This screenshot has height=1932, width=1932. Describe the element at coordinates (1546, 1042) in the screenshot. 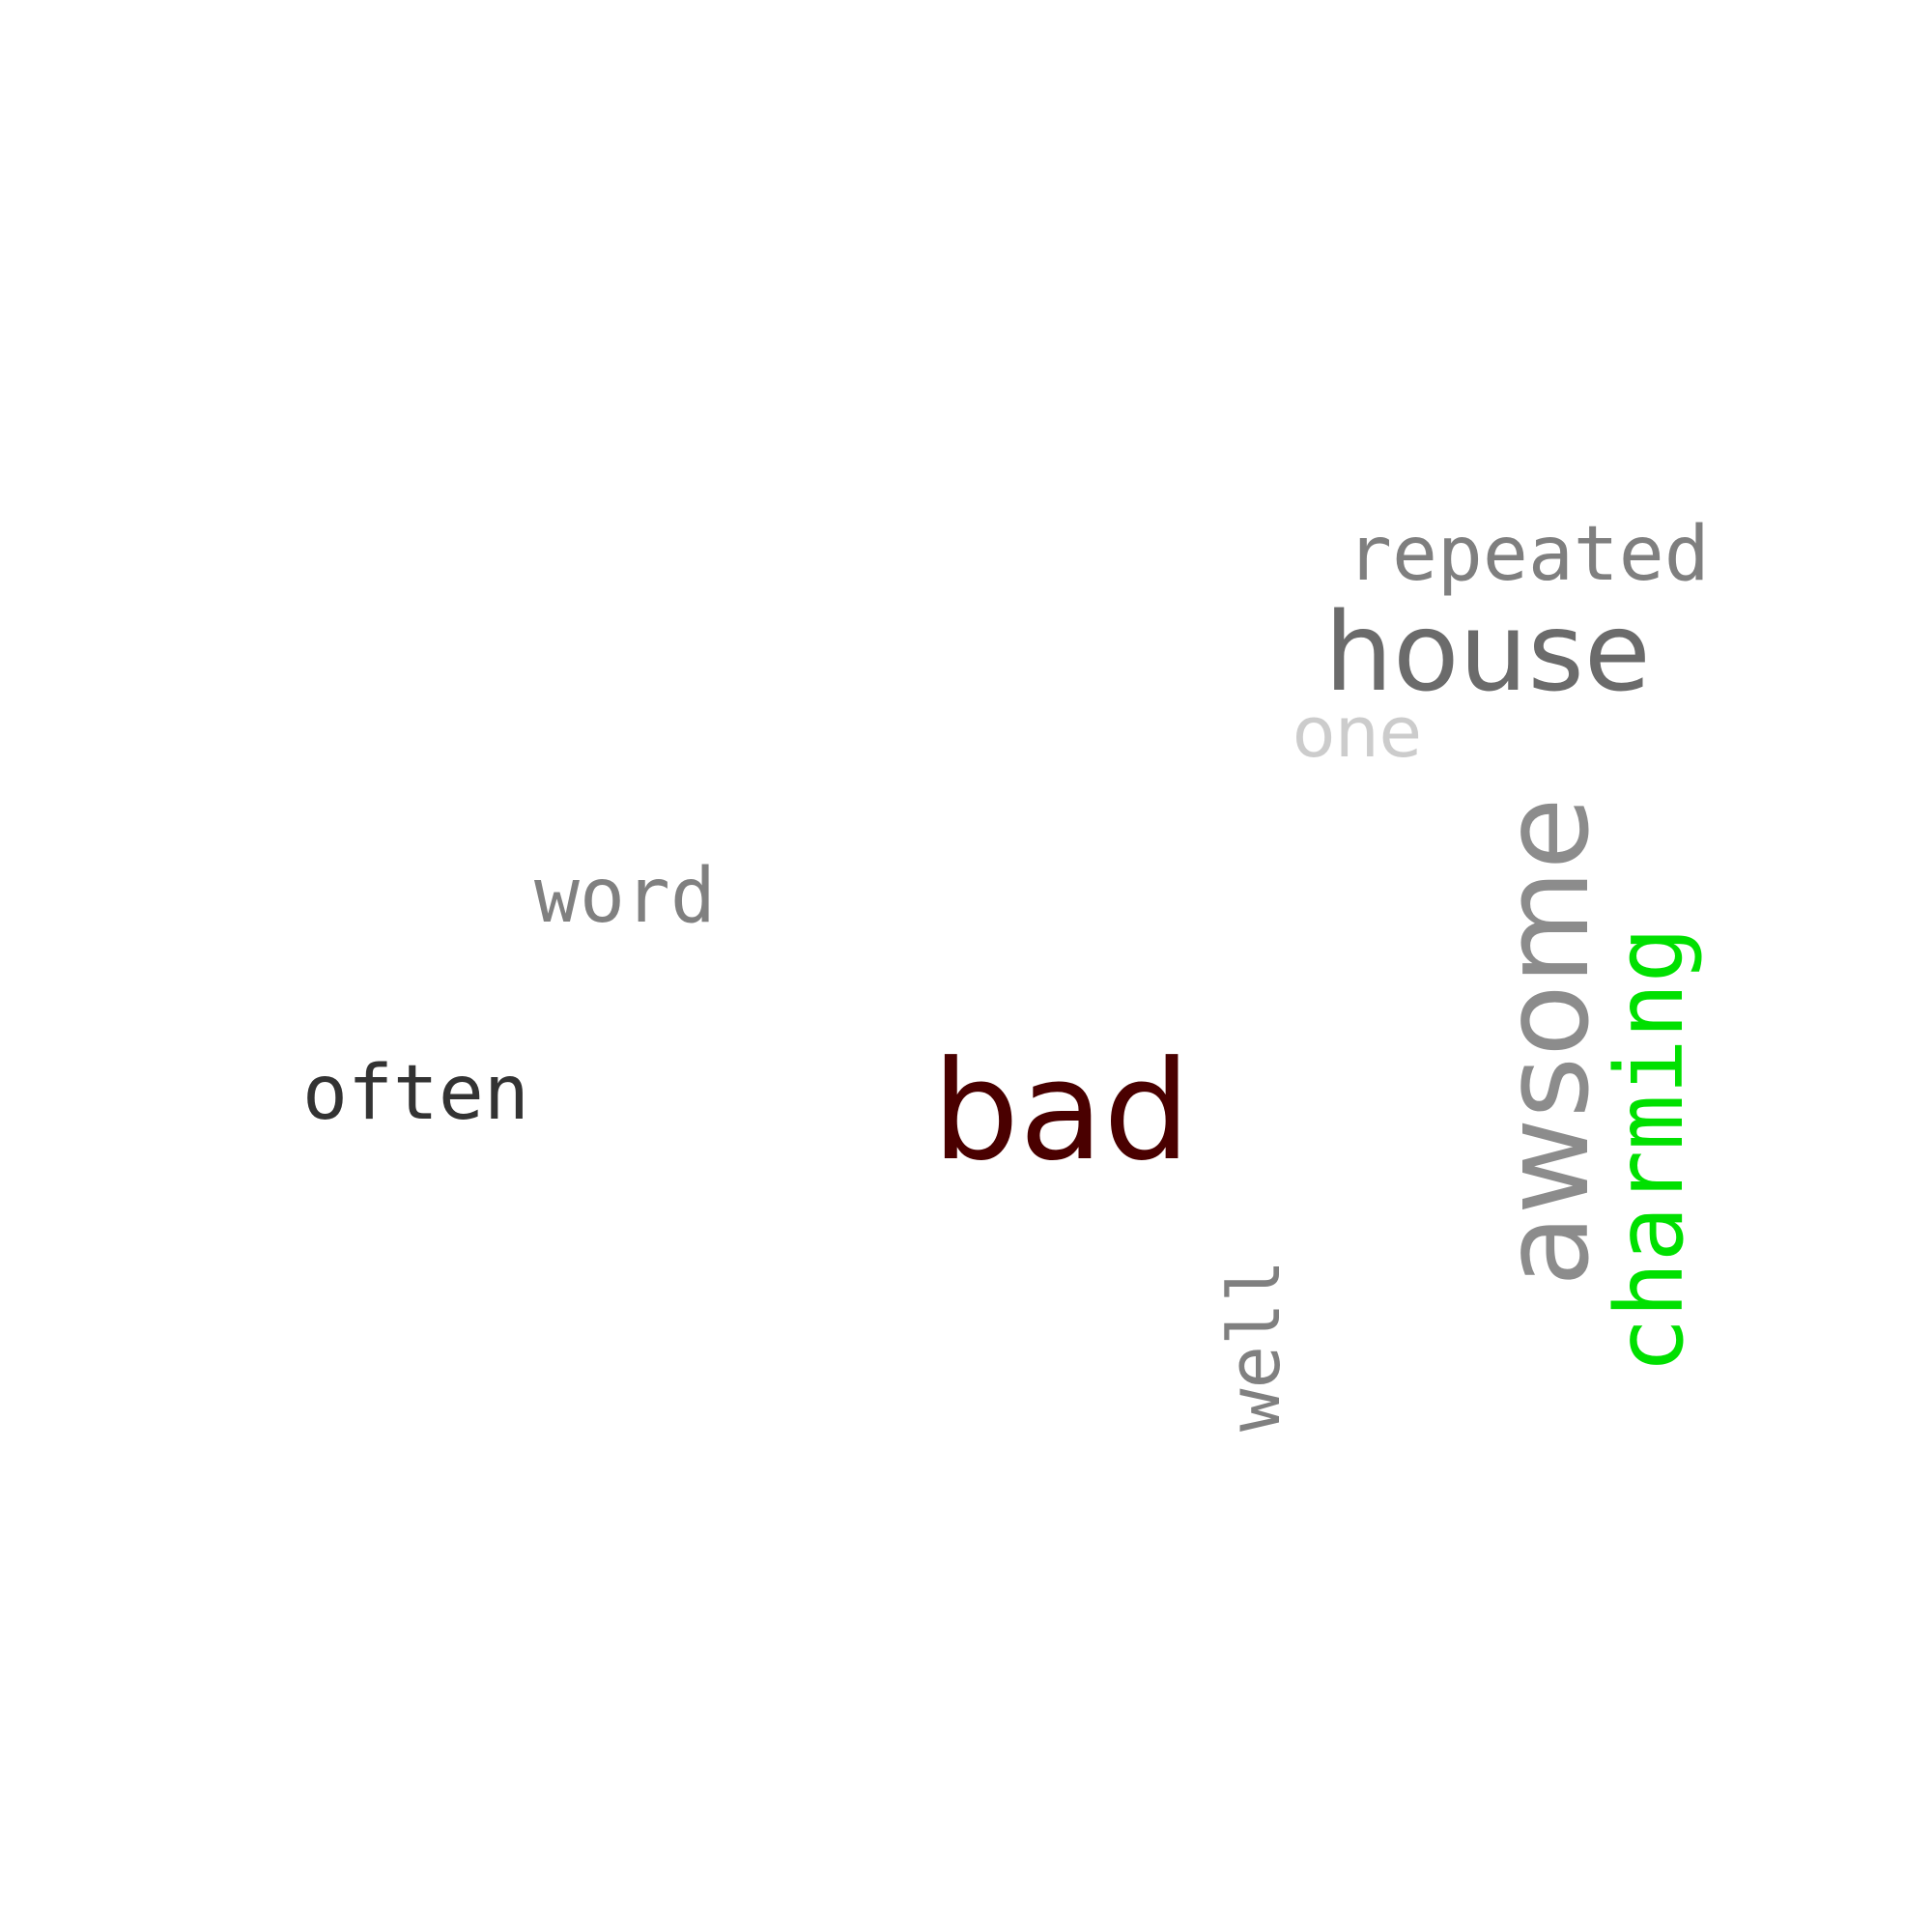

I see `word-awsome: awsome` at that location.